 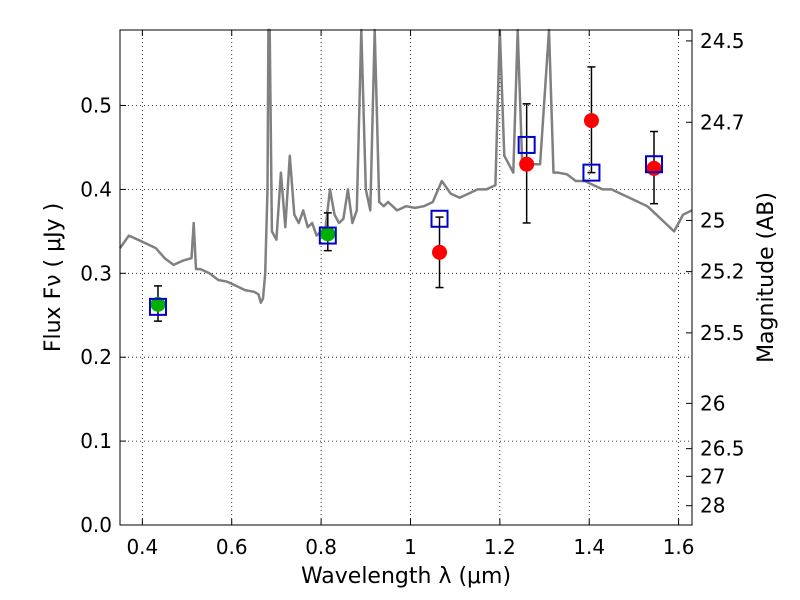 What do you see at coordinates (722, 122) in the screenshot?
I see `y2-tick-label: 24.7` at bounding box center [722, 122].